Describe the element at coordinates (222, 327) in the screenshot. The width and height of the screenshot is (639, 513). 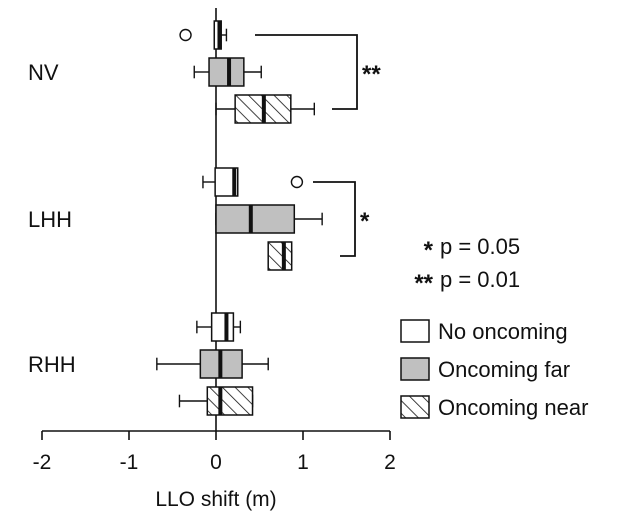
I see `box-body-rhh-no-oncoming` at that location.